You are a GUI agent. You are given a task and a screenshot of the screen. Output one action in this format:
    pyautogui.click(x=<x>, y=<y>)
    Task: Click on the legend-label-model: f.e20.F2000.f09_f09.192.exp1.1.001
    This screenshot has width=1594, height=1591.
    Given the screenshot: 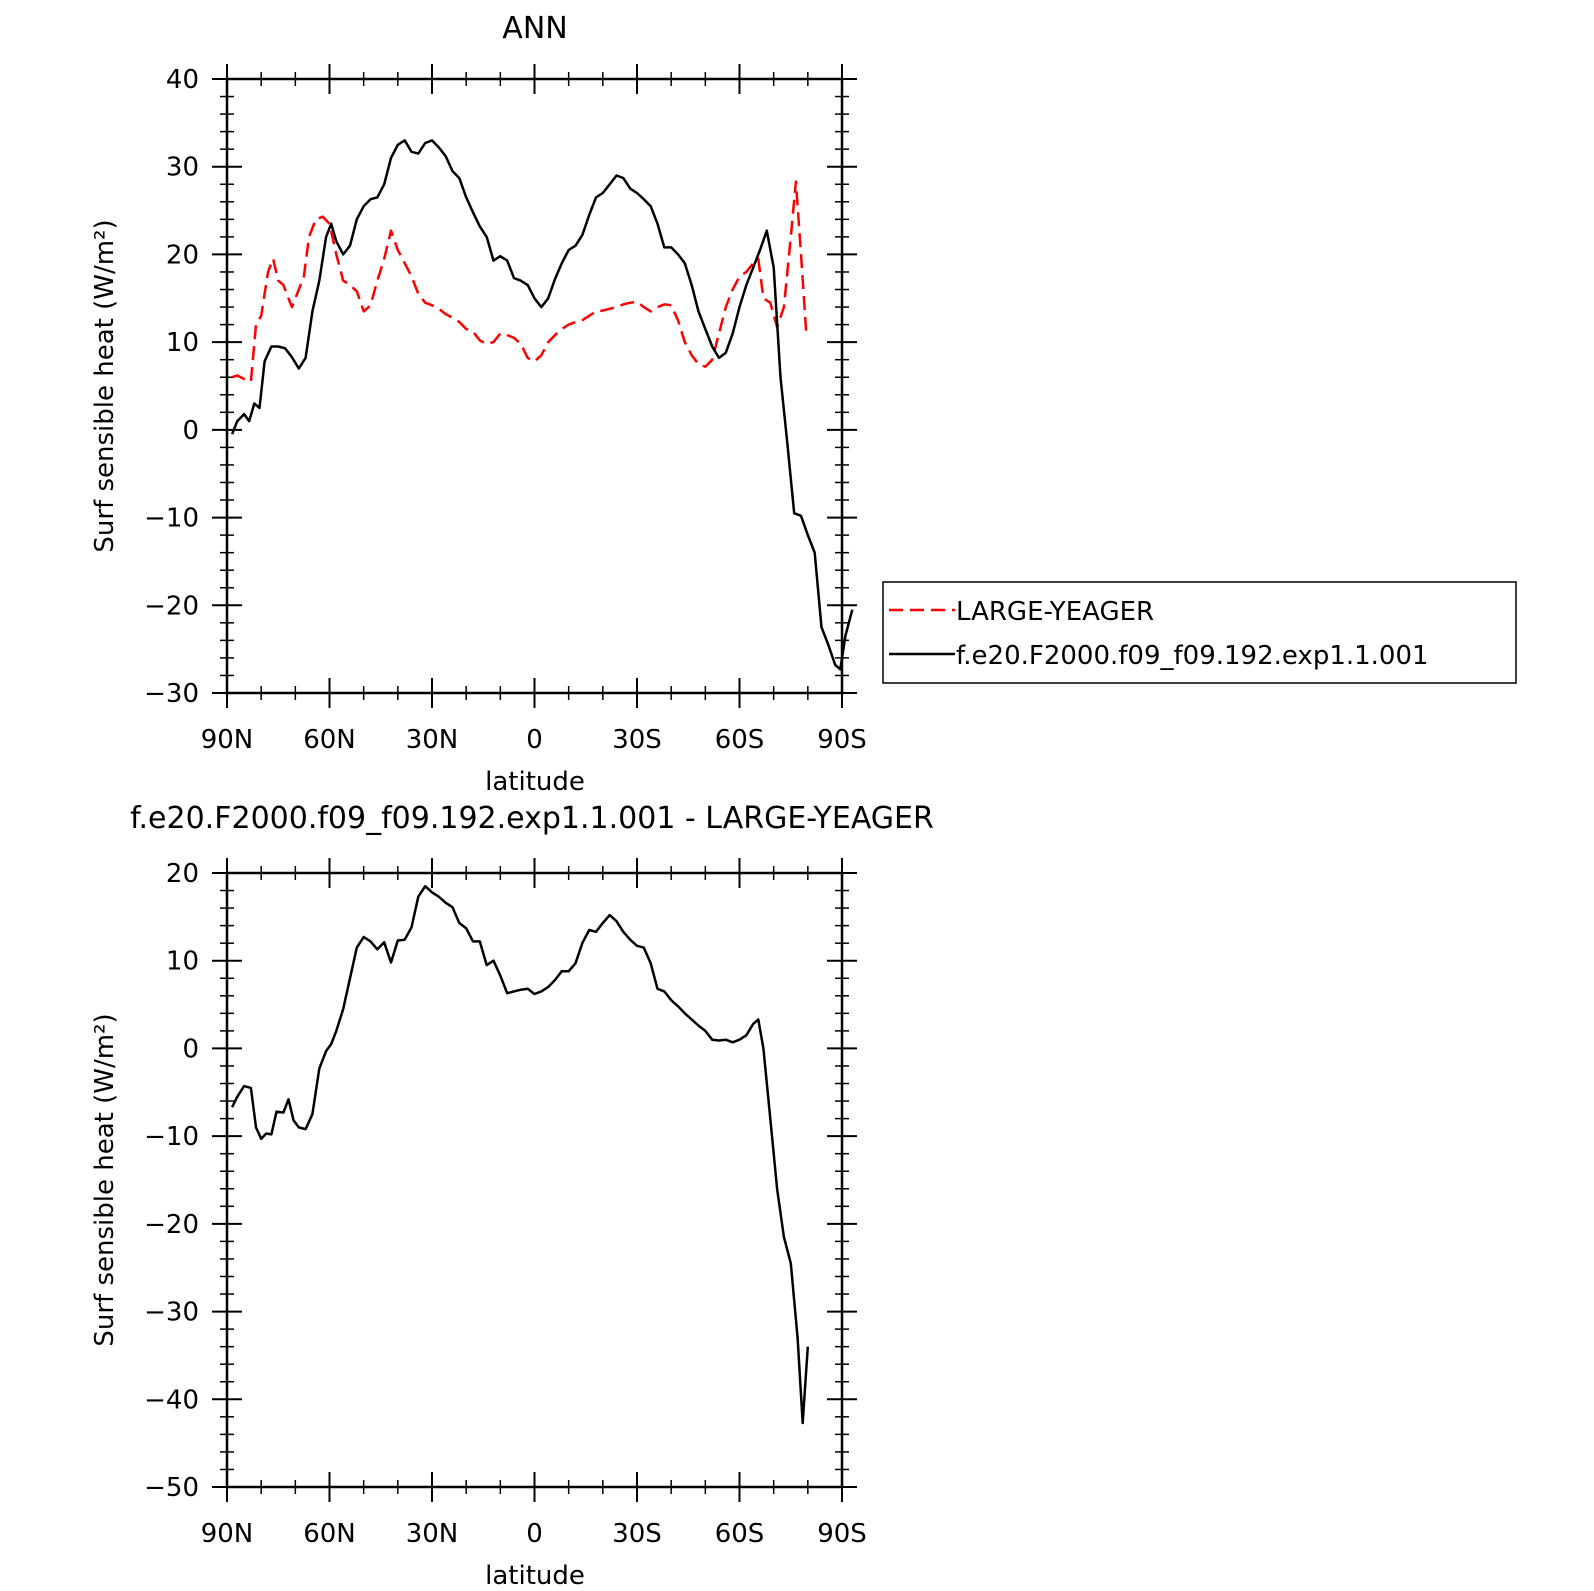 What is the action you would take?
    pyautogui.click(x=1192, y=656)
    